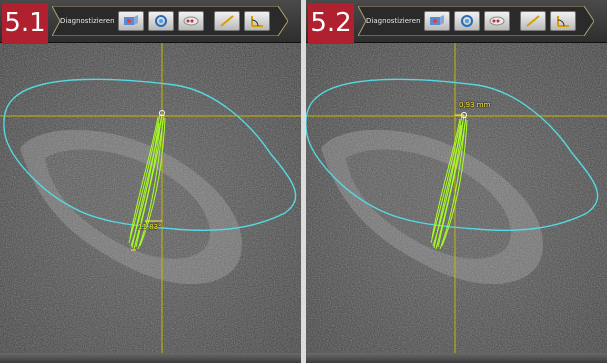 The width and height of the screenshot is (607, 363). What do you see at coordinates (475, 105) in the screenshot?
I see `distance-measurement-label: 0,93 mm` at bounding box center [475, 105].